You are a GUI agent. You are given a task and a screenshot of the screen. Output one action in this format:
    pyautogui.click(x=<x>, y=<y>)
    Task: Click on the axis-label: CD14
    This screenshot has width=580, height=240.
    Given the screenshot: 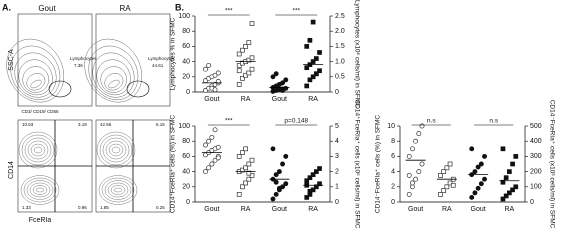 What is the action you would take?
    pyautogui.click(x=11, y=170)
    